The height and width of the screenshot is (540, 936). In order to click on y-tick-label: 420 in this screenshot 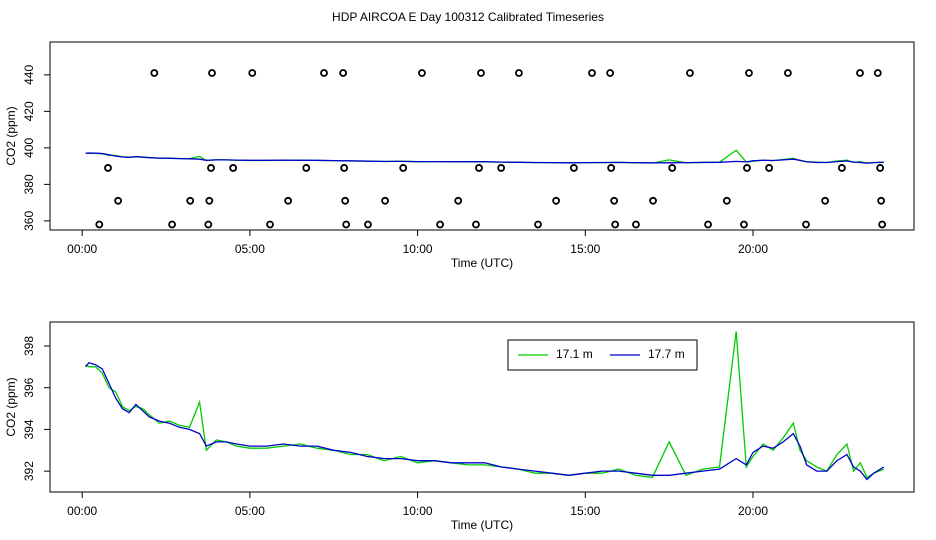, I will do `click(29, 111)`.